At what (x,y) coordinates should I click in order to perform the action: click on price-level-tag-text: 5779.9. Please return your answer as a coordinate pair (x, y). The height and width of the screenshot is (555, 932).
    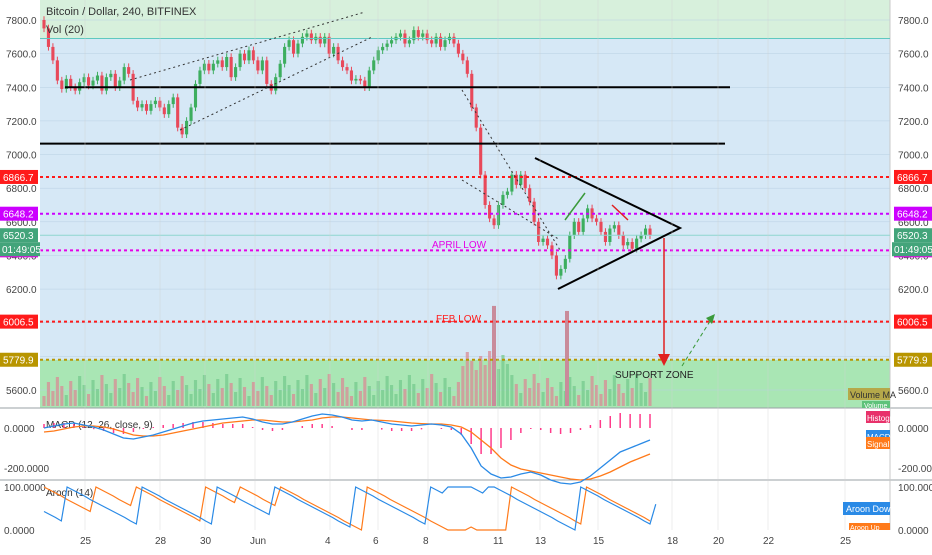
    Looking at the image, I should click on (18, 361).